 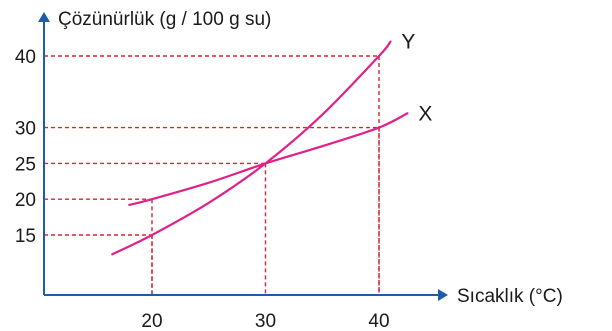 I want to click on y-axis-arrow-icon, so click(x=44, y=17).